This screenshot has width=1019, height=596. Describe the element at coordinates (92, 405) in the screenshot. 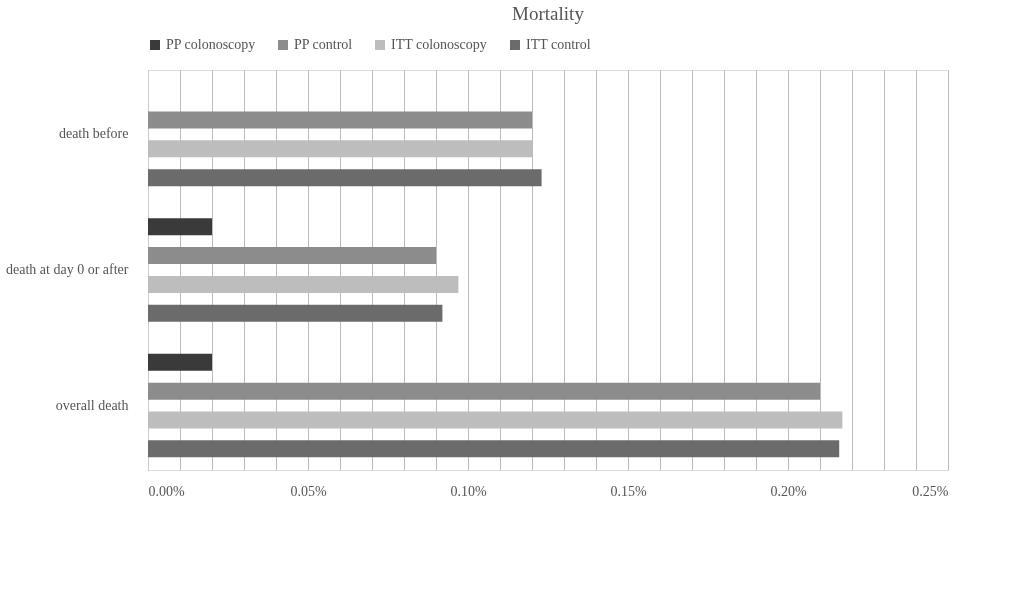

I see `y-tick-label: overall death` at that location.